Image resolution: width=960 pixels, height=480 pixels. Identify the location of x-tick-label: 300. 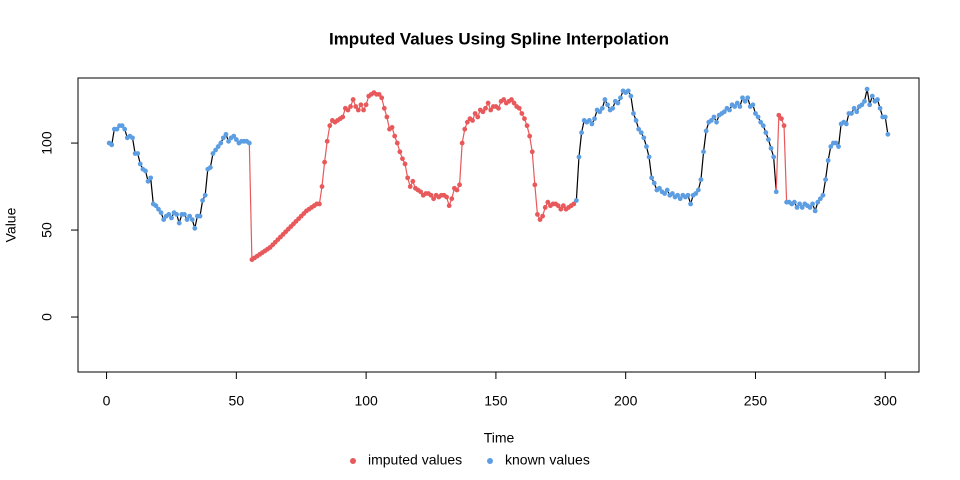
(886, 401).